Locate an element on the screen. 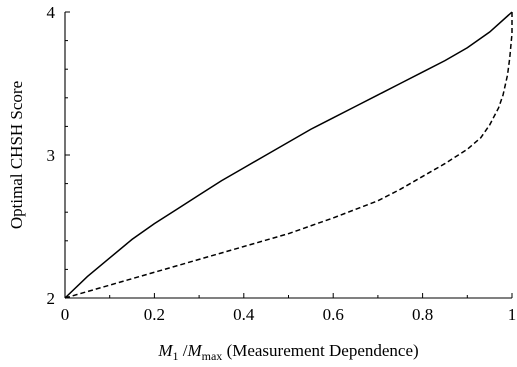 The height and width of the screenshot is (367, 517). y-ticks: 2 3 4 is located at coordinates (58, 155).